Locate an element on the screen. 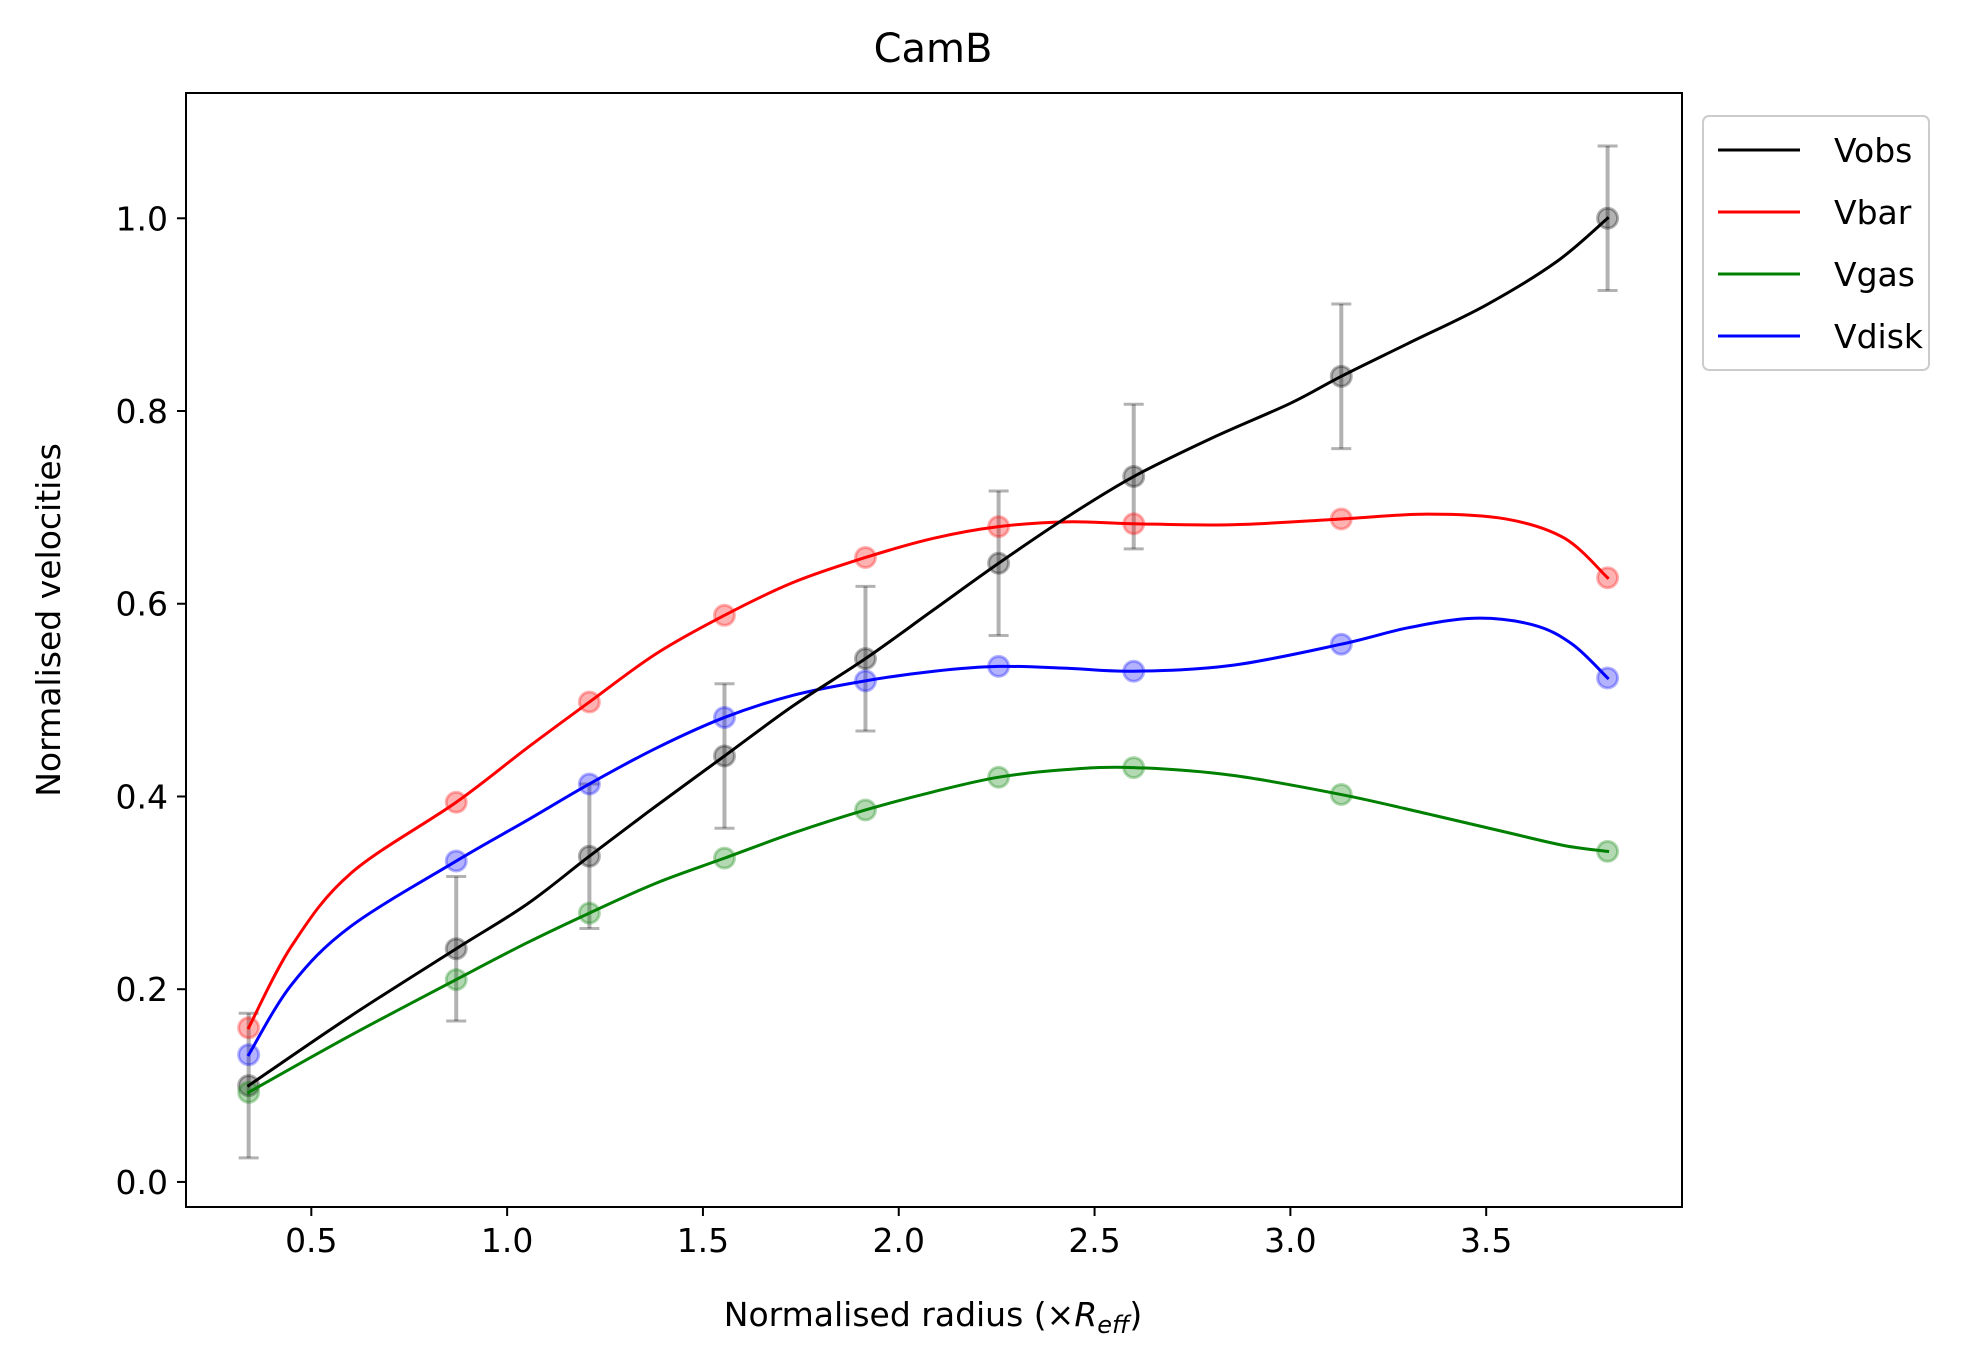 This screenshot has width=1985, height=1362. x-tick-label: 1.0 is located at coordinates (507, 1240).